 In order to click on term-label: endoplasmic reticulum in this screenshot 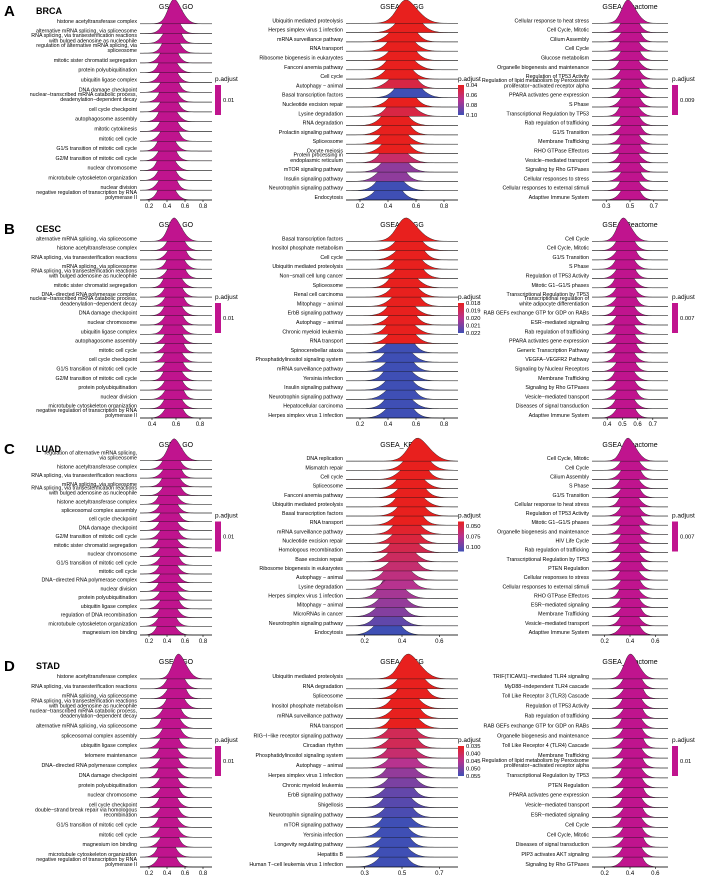, I will do `click(316, 161)`.